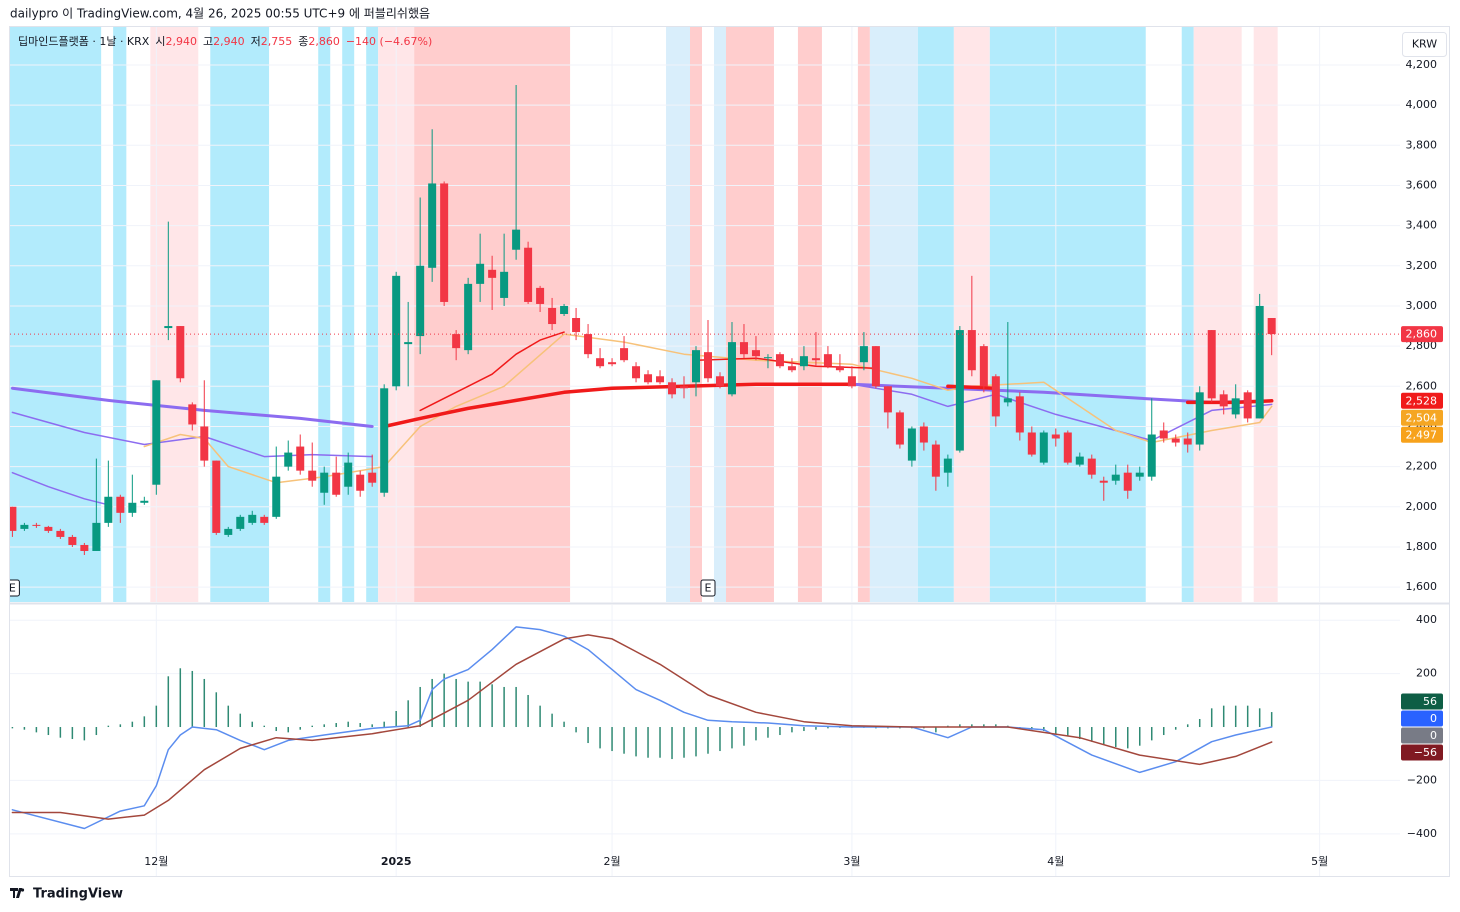  Describe the element at coordinates (1422, 104) in the screenshot. I see `y-tick-label: 4,000` at that location.